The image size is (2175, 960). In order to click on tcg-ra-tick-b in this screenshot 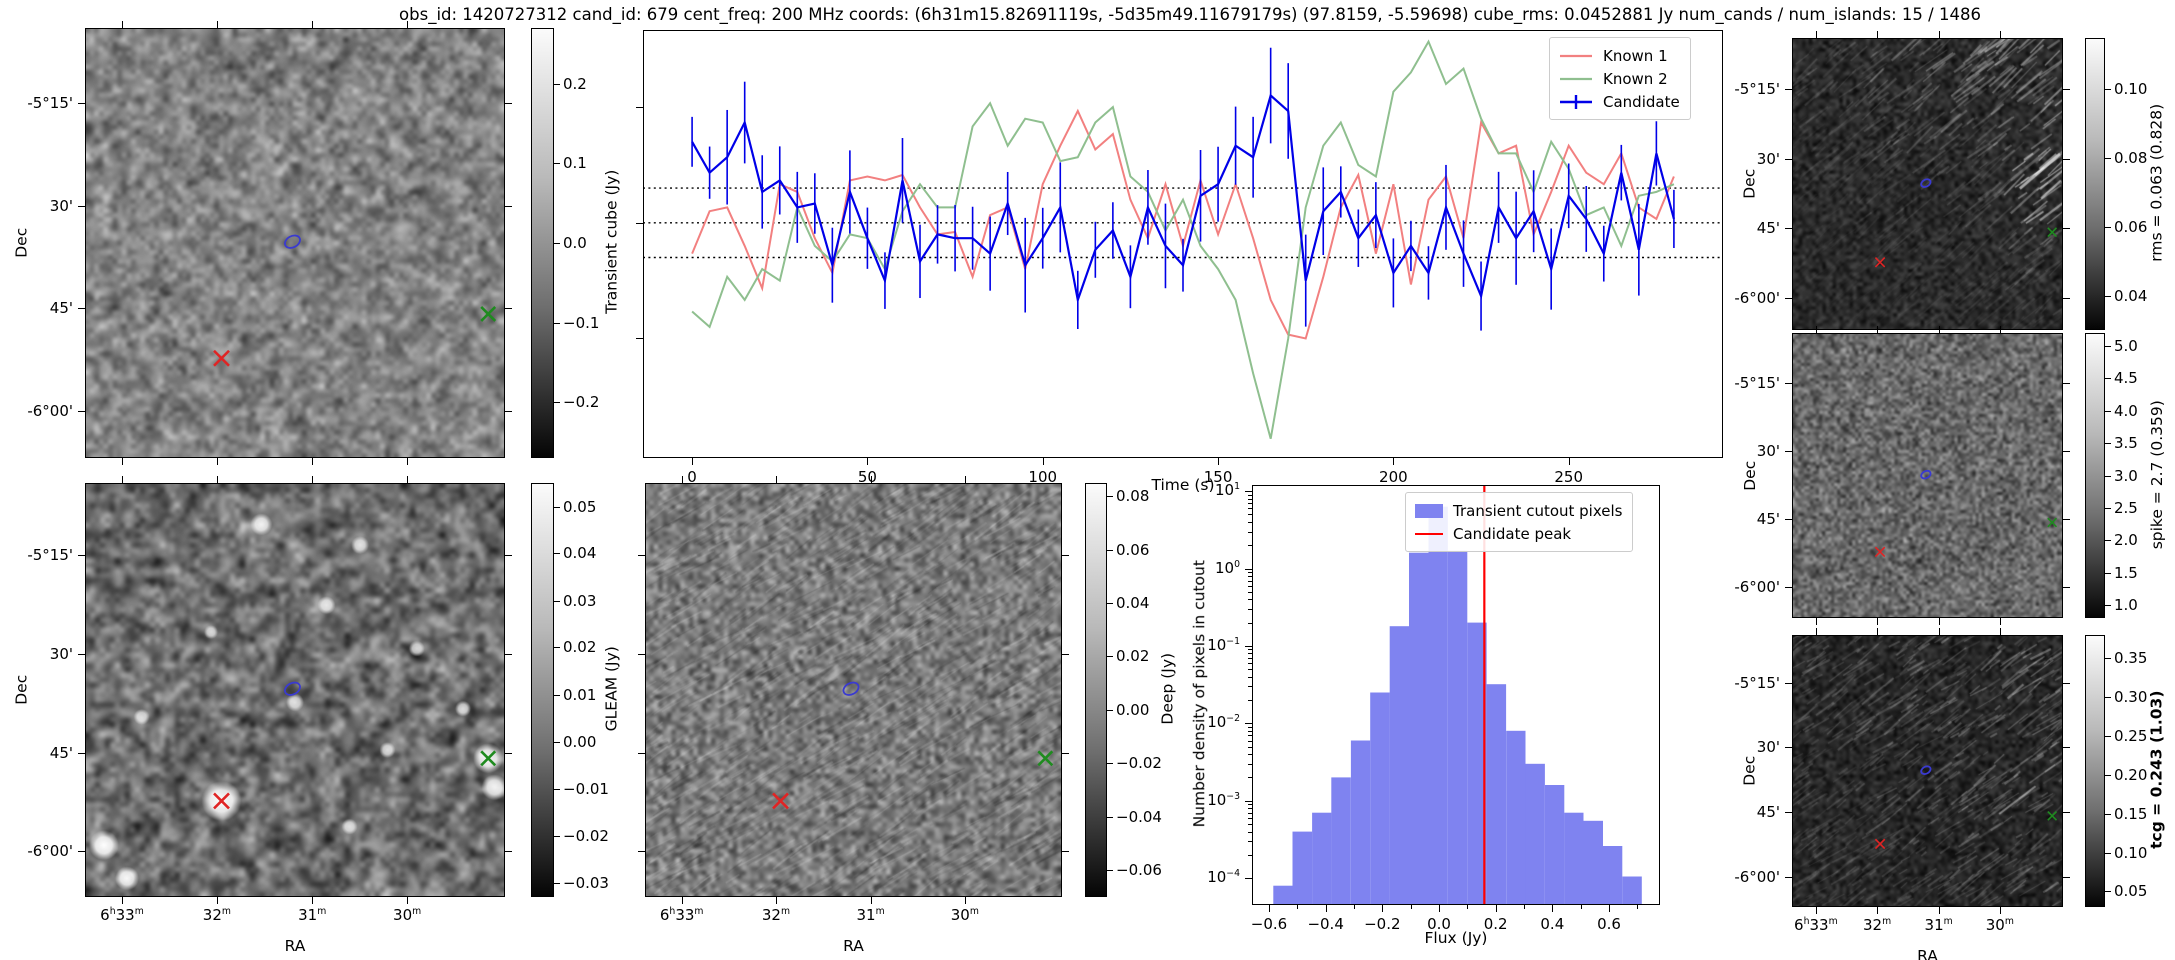, I will do `click(1878, 910)`.